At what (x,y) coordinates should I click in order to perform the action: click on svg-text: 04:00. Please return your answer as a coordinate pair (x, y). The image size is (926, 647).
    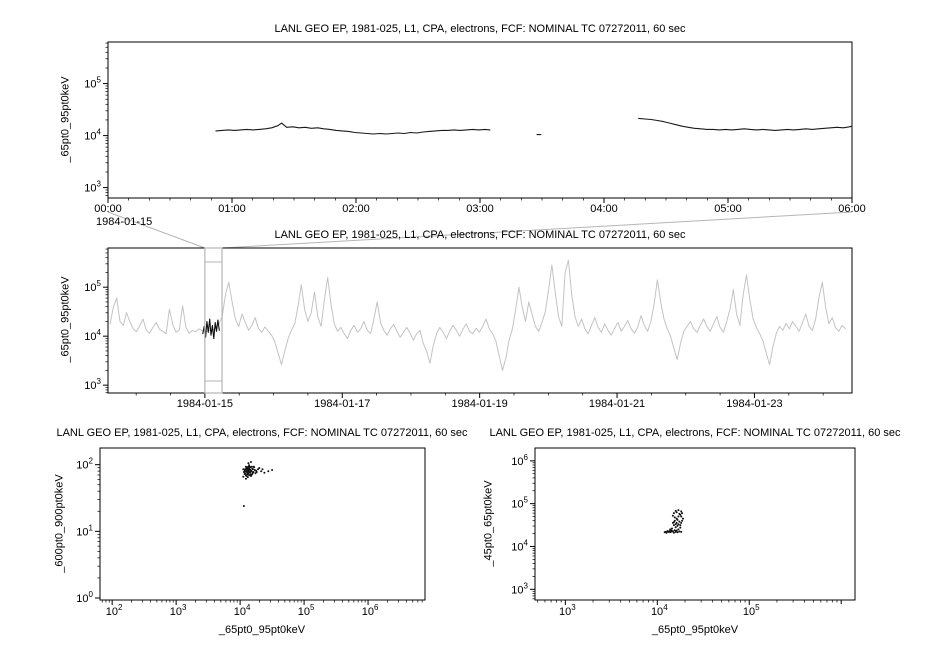
    Looking at the image, I should click on (604, 209).